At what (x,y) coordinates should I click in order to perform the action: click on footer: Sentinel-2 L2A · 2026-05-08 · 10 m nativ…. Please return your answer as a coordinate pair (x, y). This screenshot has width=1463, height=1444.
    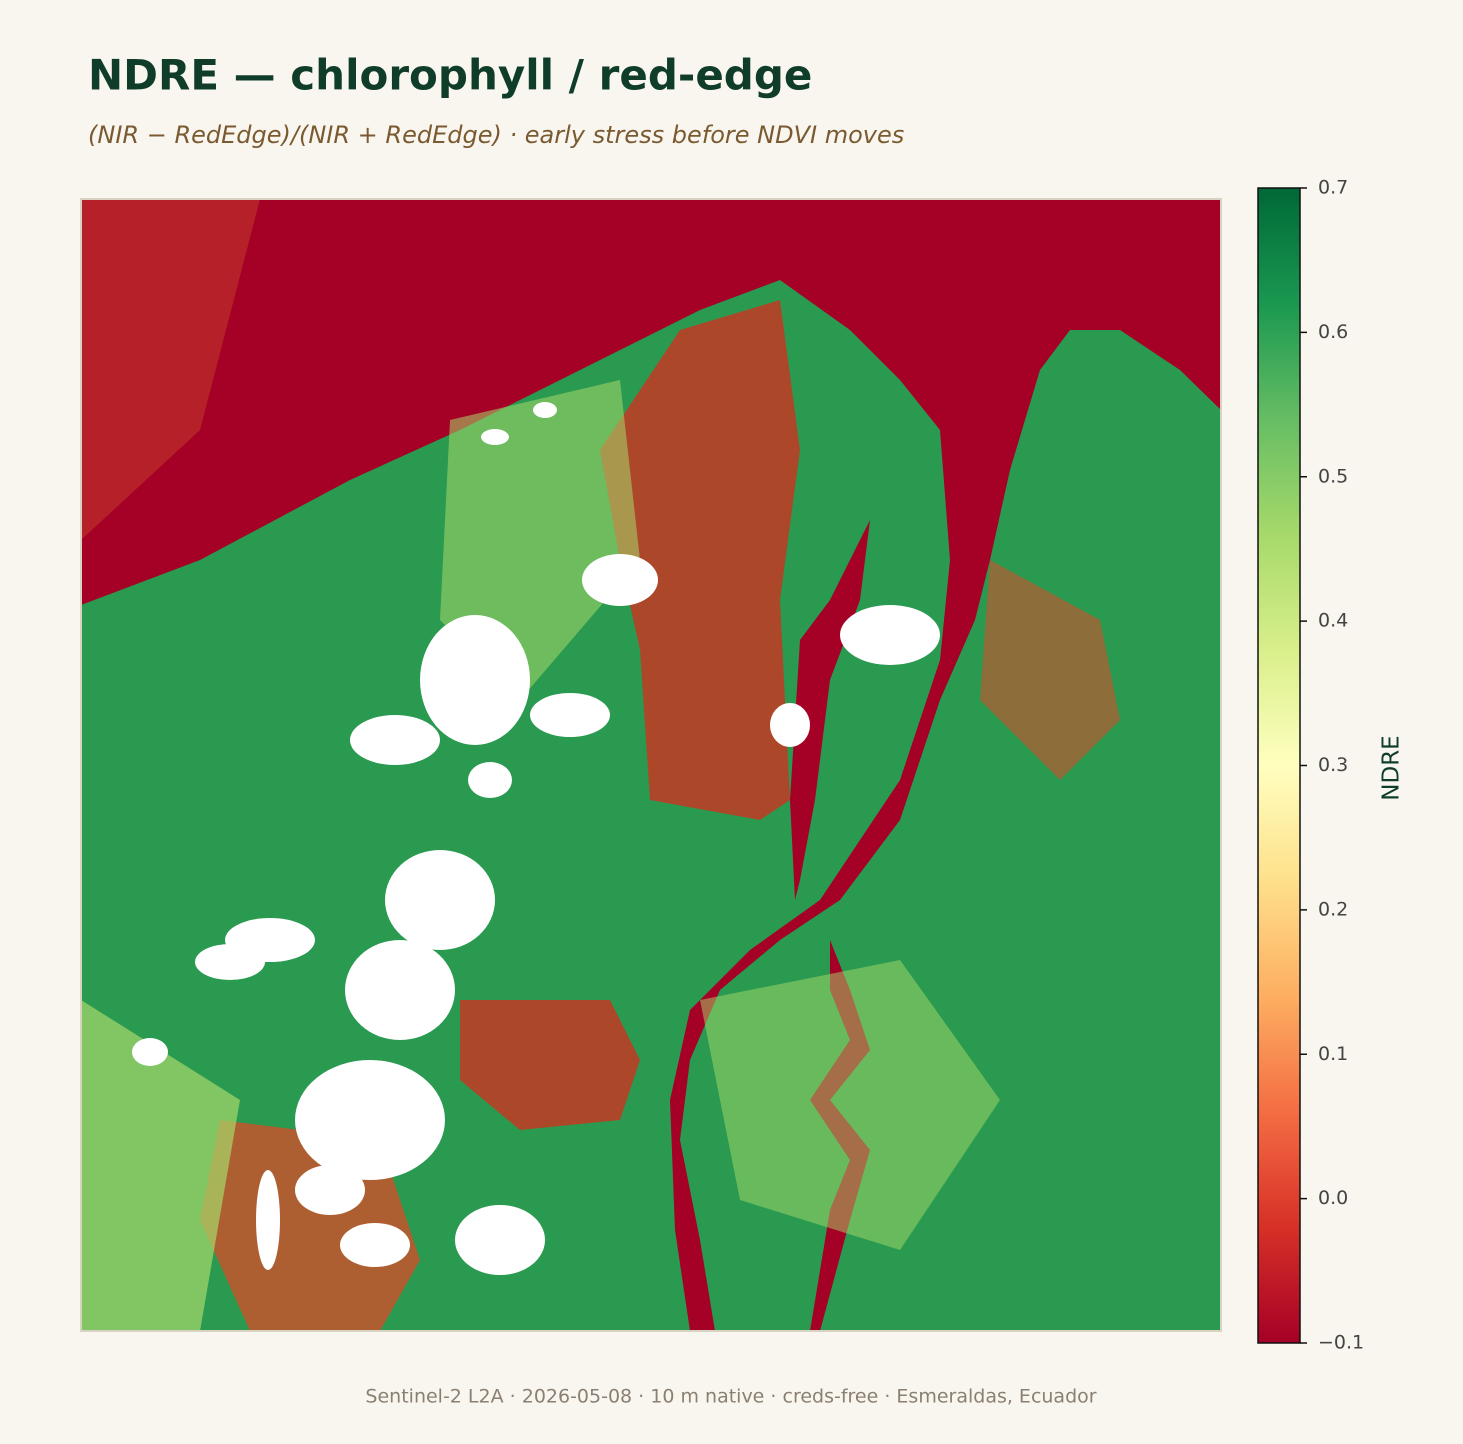
    Looking at the image, I should click on (730, 1397).